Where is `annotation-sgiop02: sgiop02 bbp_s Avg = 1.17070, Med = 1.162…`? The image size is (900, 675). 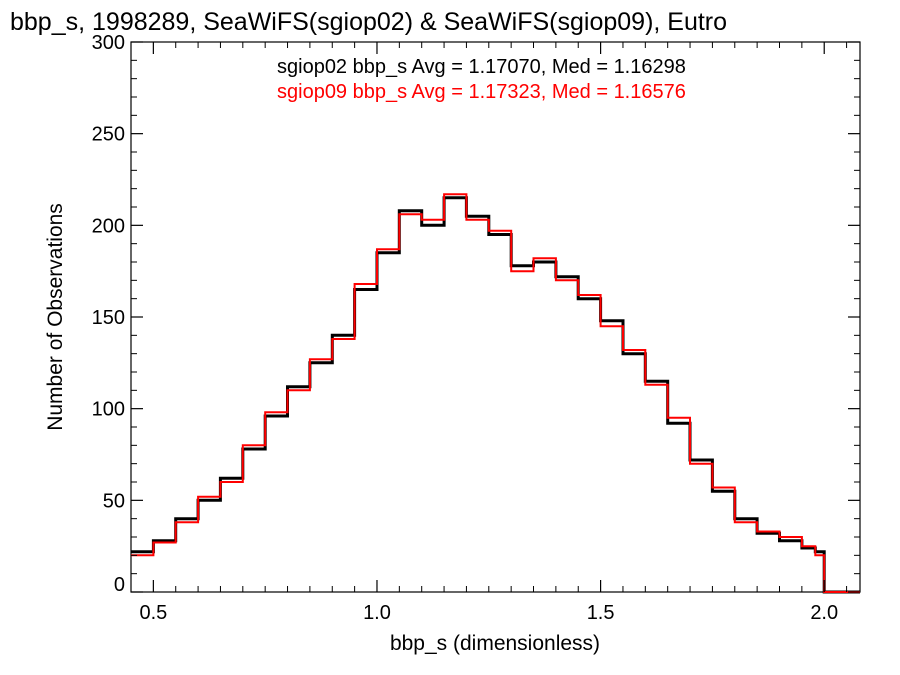
annotation-sgiop02: sgiop02 bbp_s Avg = 1.17070, Med = 1.162… is located at coordinates (481, 67).